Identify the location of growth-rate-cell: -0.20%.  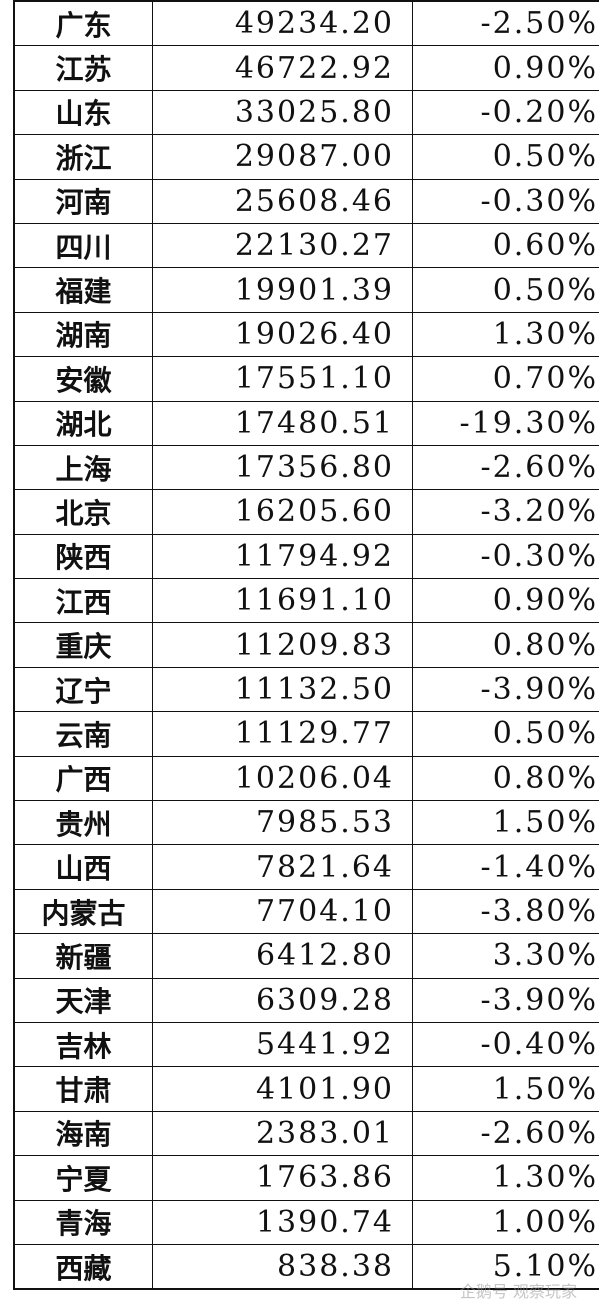
(505, 112).